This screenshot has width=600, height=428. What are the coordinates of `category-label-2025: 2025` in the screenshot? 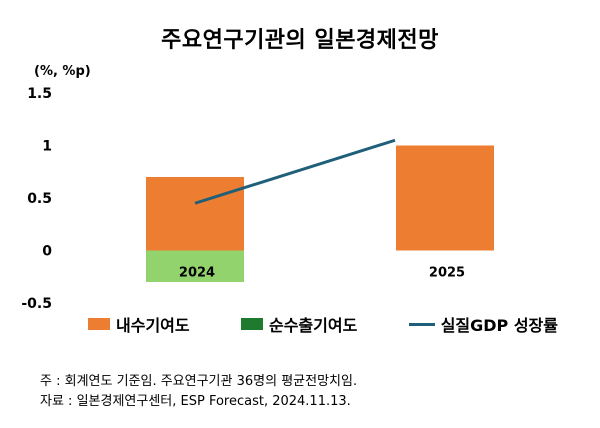 It's located at (447, 273).